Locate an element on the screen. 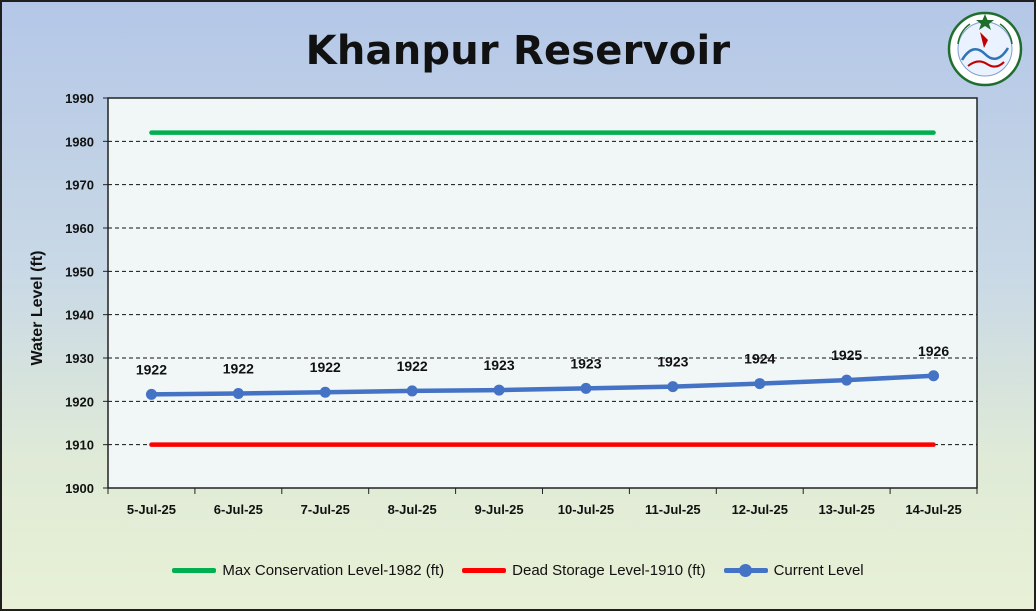 This screenshot has width=1036, height=611. legend-item: Max Conservation Level-1982 (ft) is located at coordinates (308, 570).